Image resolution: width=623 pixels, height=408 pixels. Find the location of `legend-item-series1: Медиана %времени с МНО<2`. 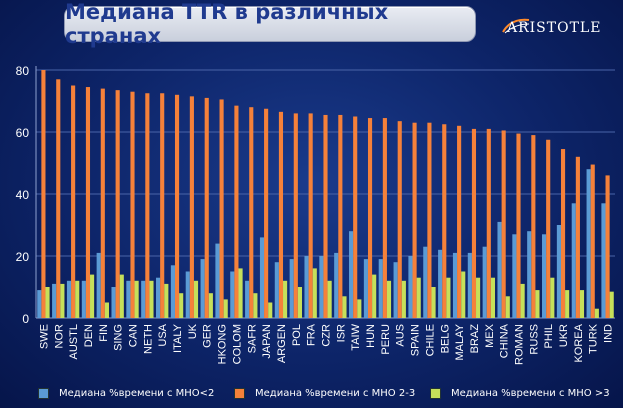

legend-item-series1: Медиана %времени с МНО<2 is located at coordinates (126, 393).